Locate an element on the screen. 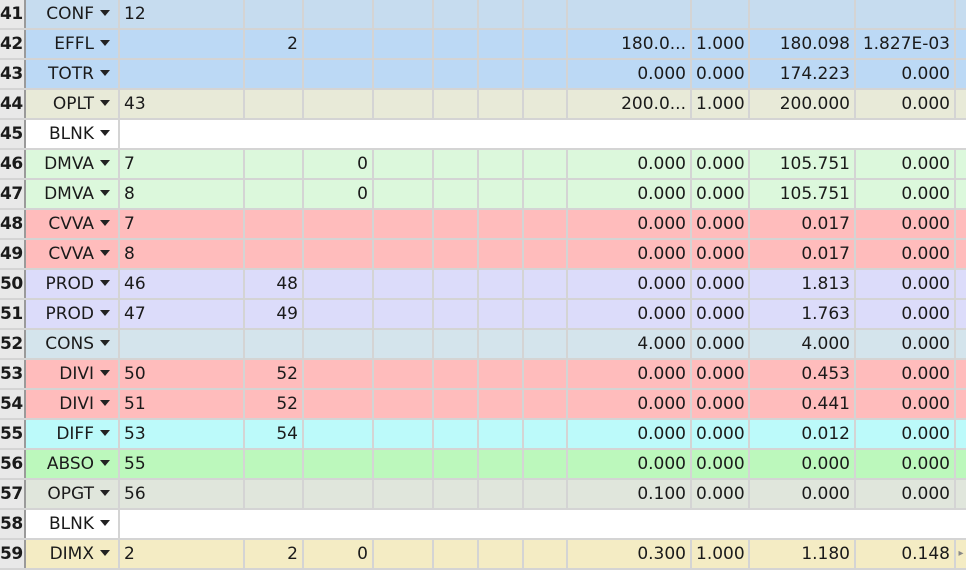 This screenshot has height=570, width=966. row-number: 55 is located at coordinates (13, 434).